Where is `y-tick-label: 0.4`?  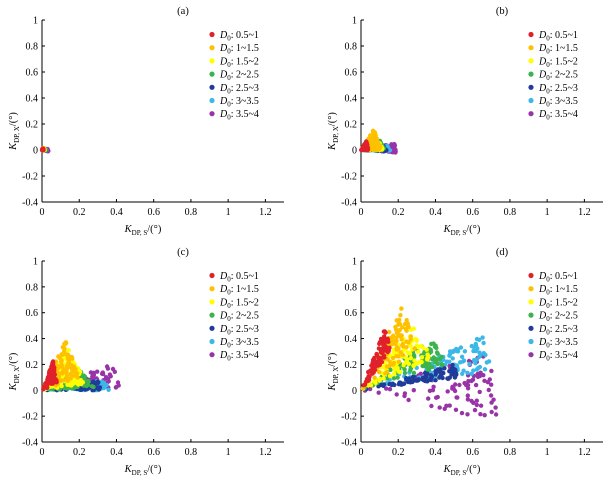 y-tick-label: 0.4 is located at coordinates (32, 99).